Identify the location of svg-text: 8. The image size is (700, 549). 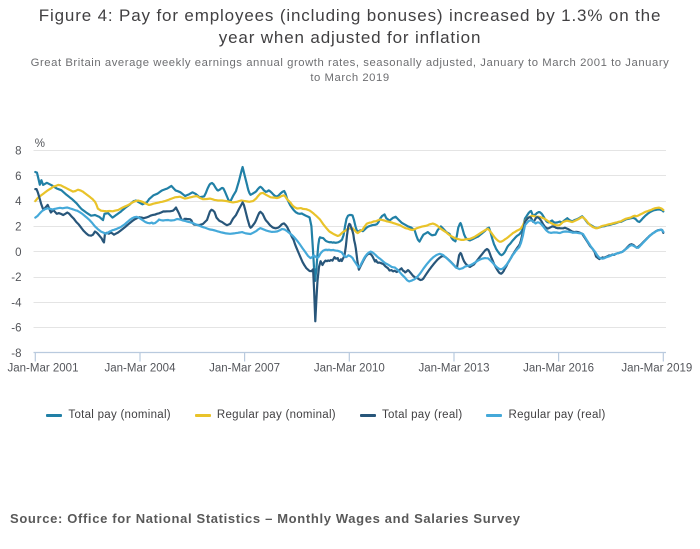
(18, 152).